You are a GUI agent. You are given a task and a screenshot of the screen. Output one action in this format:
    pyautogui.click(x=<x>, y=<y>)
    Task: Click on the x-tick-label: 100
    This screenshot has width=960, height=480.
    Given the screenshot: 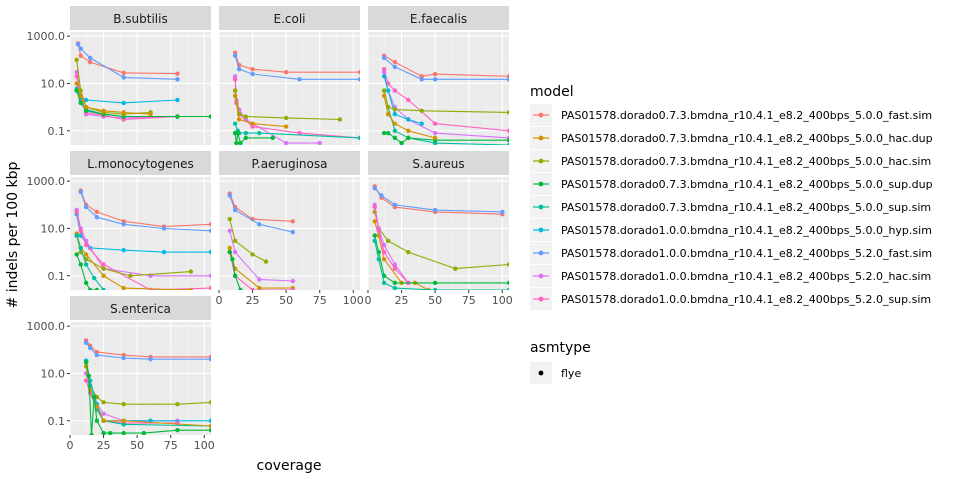 What is the action you would take?
    pyautogui.click(x=353, y=300)
    